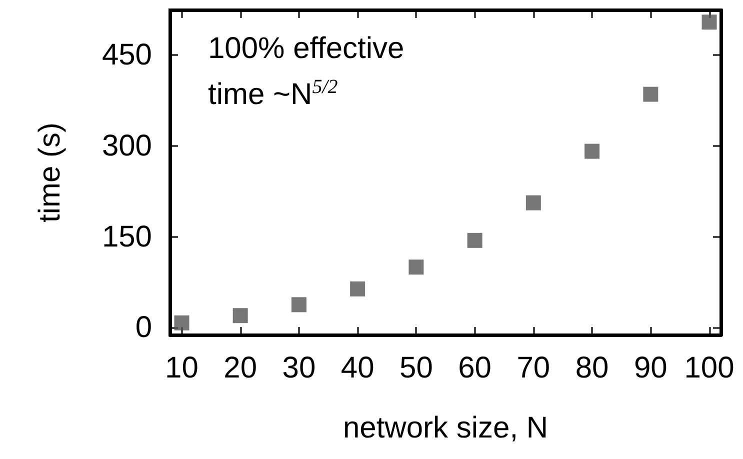 This screenshot has height=459, width=743. I want to click on y-tick-label: 450, so click(127, 55).